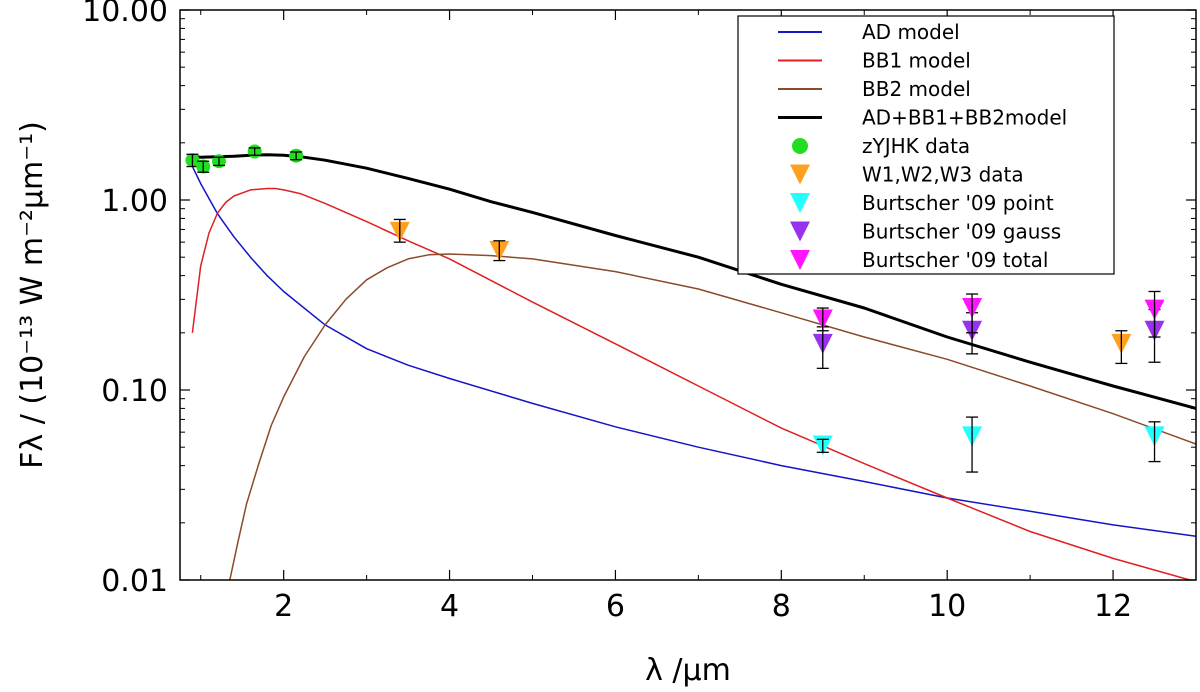 The image size is (1200, 692). Describe the element at coordinates (958, 203) in the screenshot. I see `legend-label: Burtscher '09 point` at that location.